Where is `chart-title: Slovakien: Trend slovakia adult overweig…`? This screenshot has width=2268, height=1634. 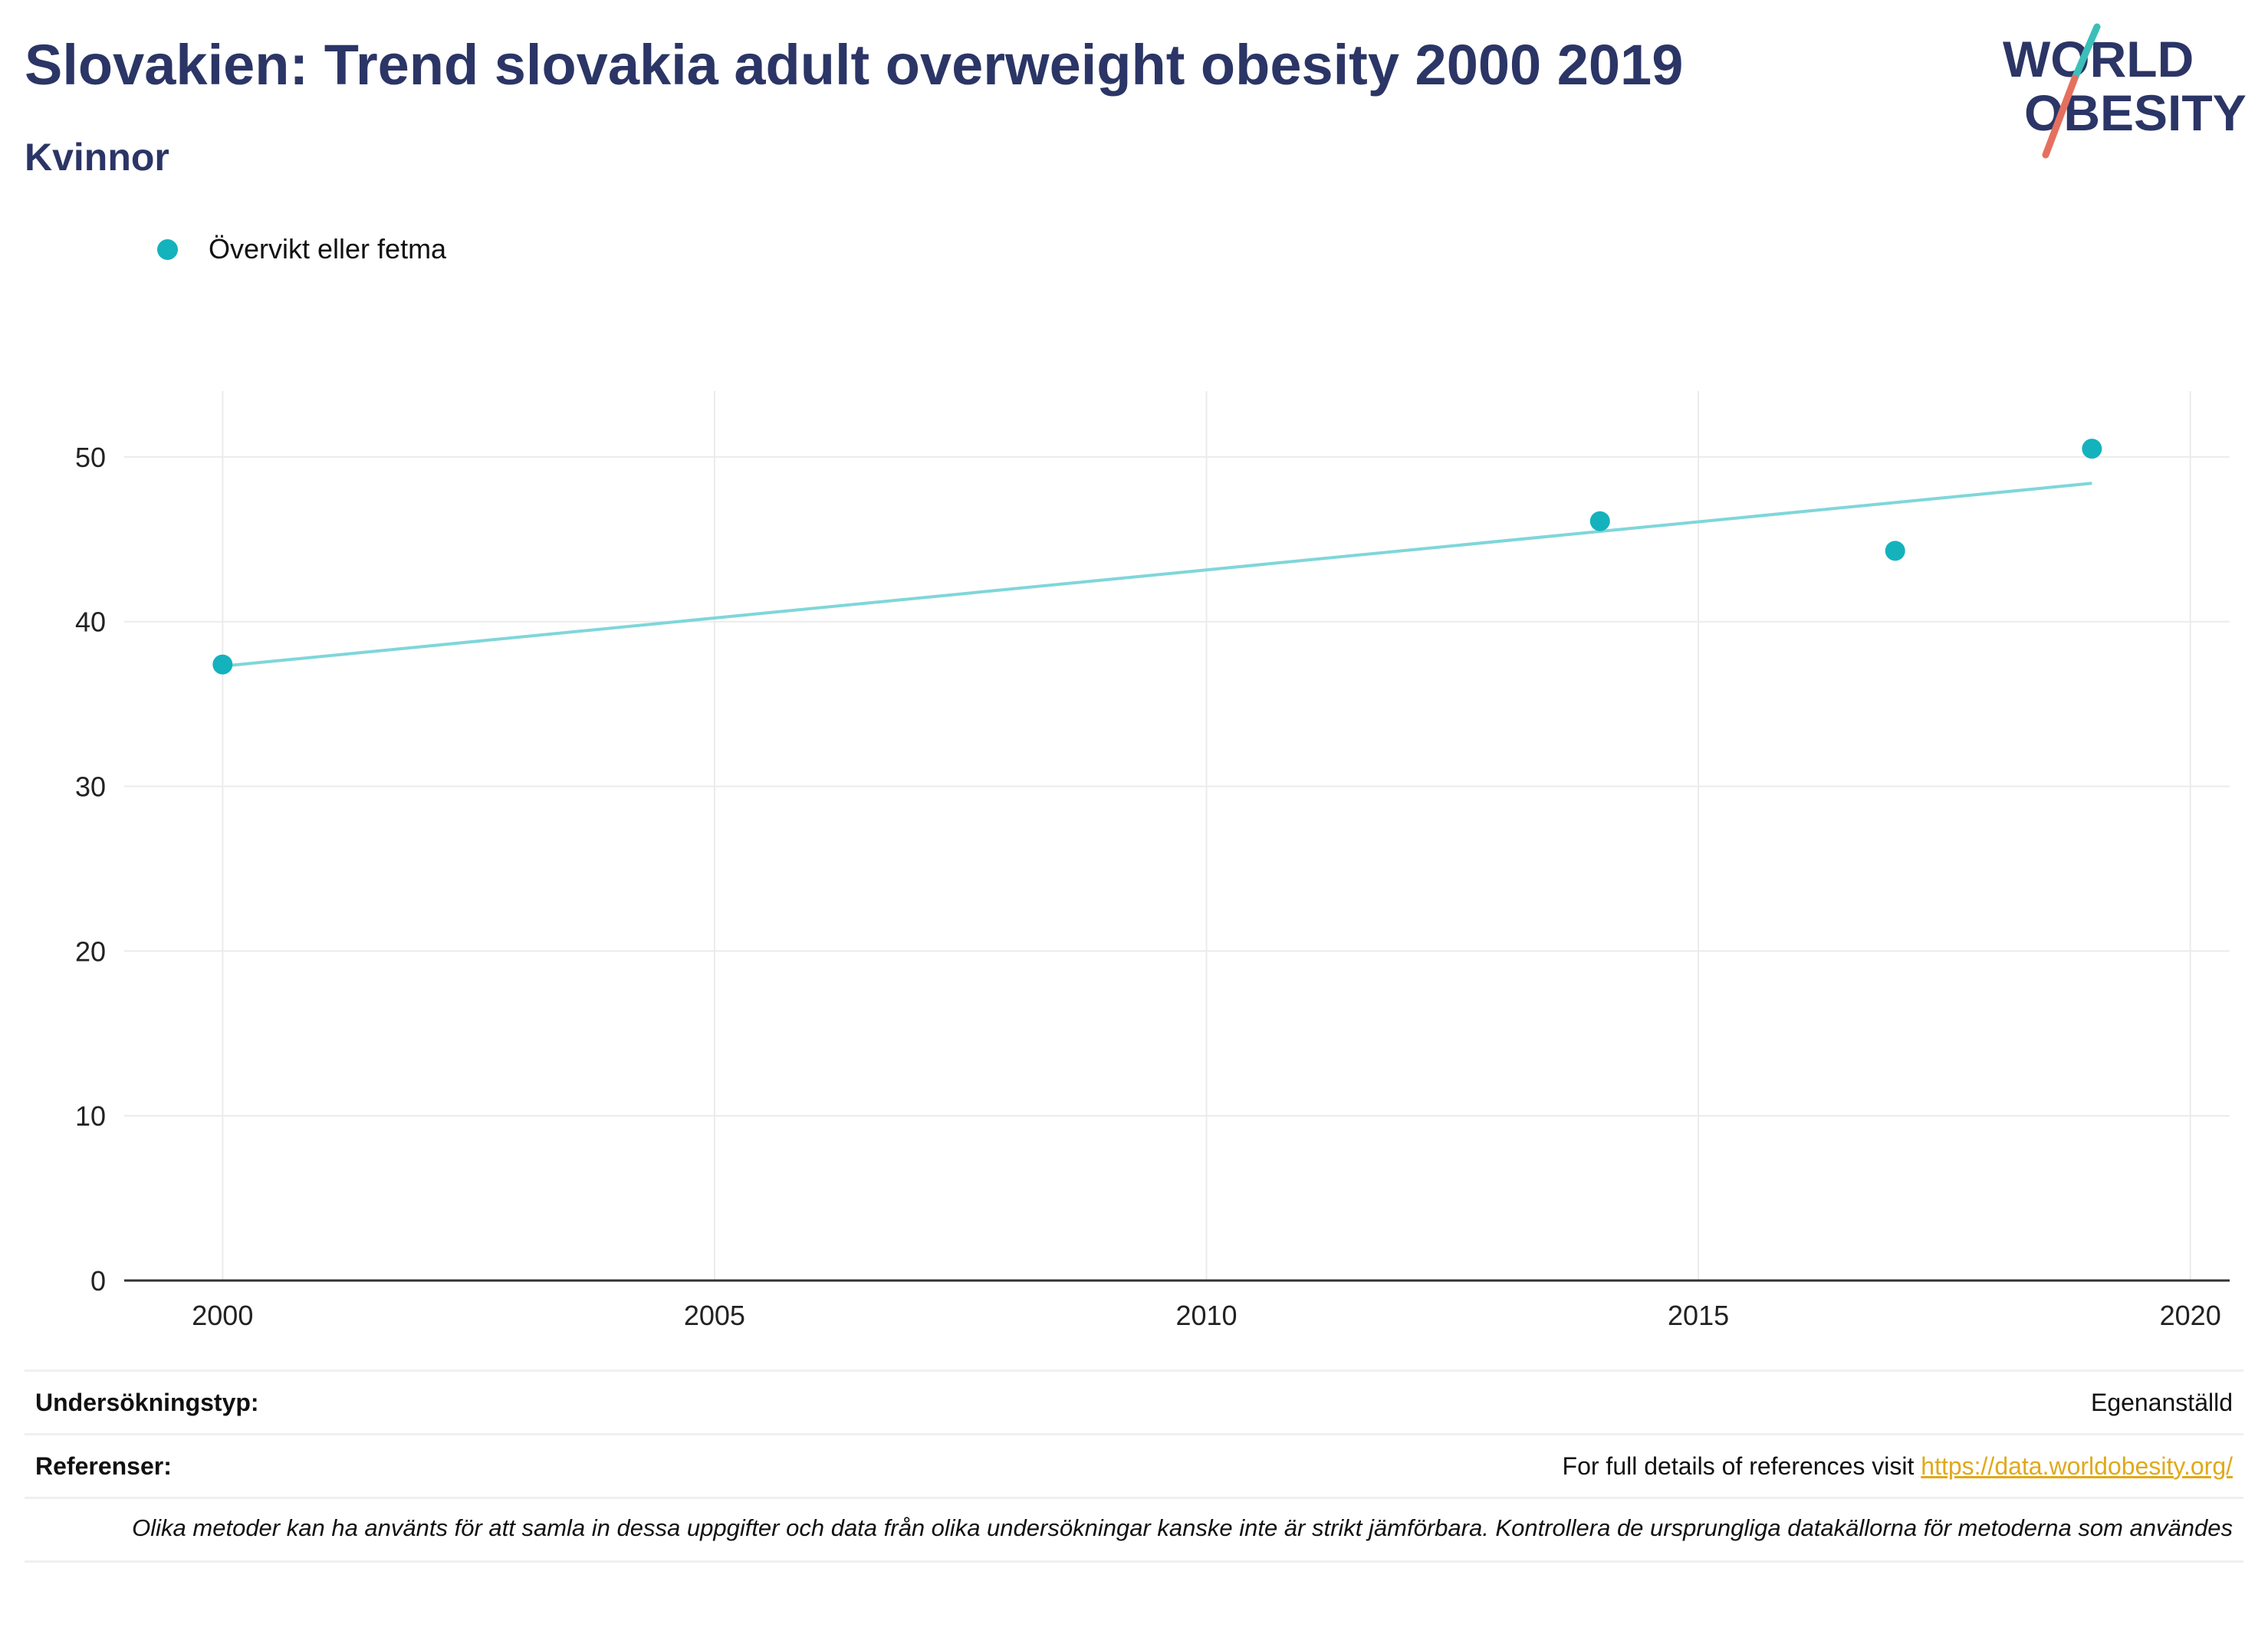
chart-title: Slovakien: Trend slovakia adult overweig… is located at coordinates (854, 65).